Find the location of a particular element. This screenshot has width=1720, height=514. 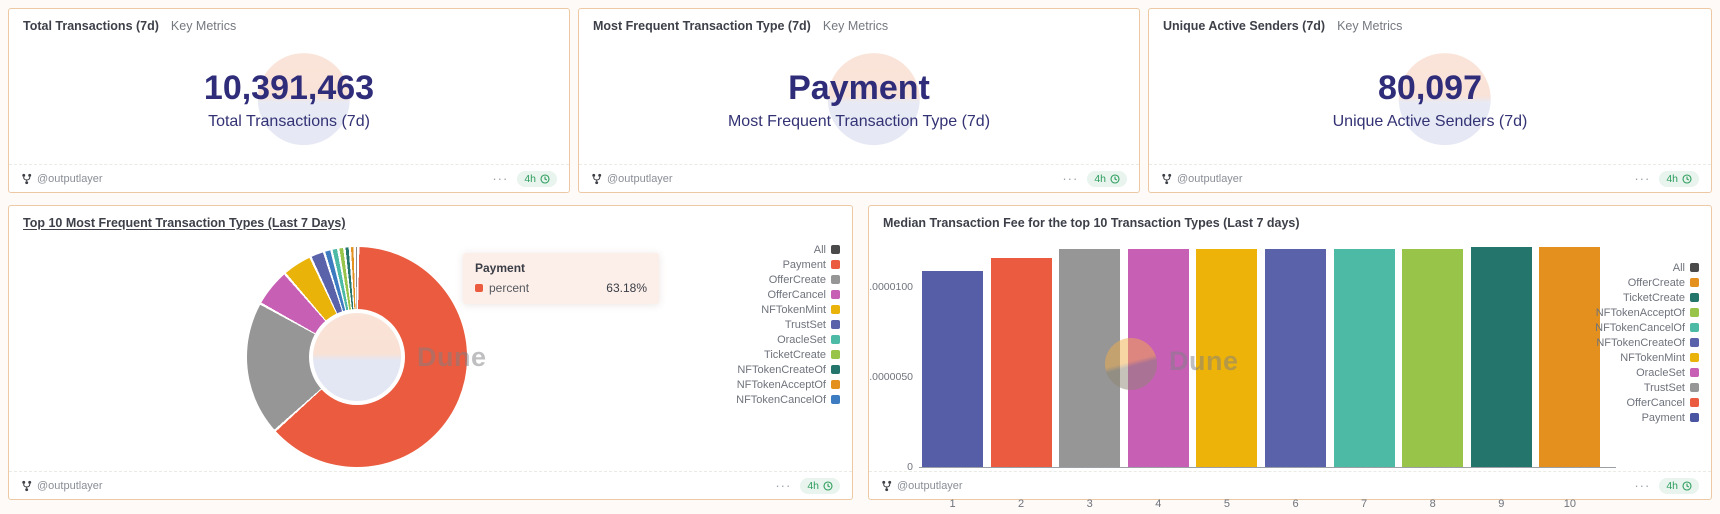

bar-Payment is located at coordinates (952, 369).